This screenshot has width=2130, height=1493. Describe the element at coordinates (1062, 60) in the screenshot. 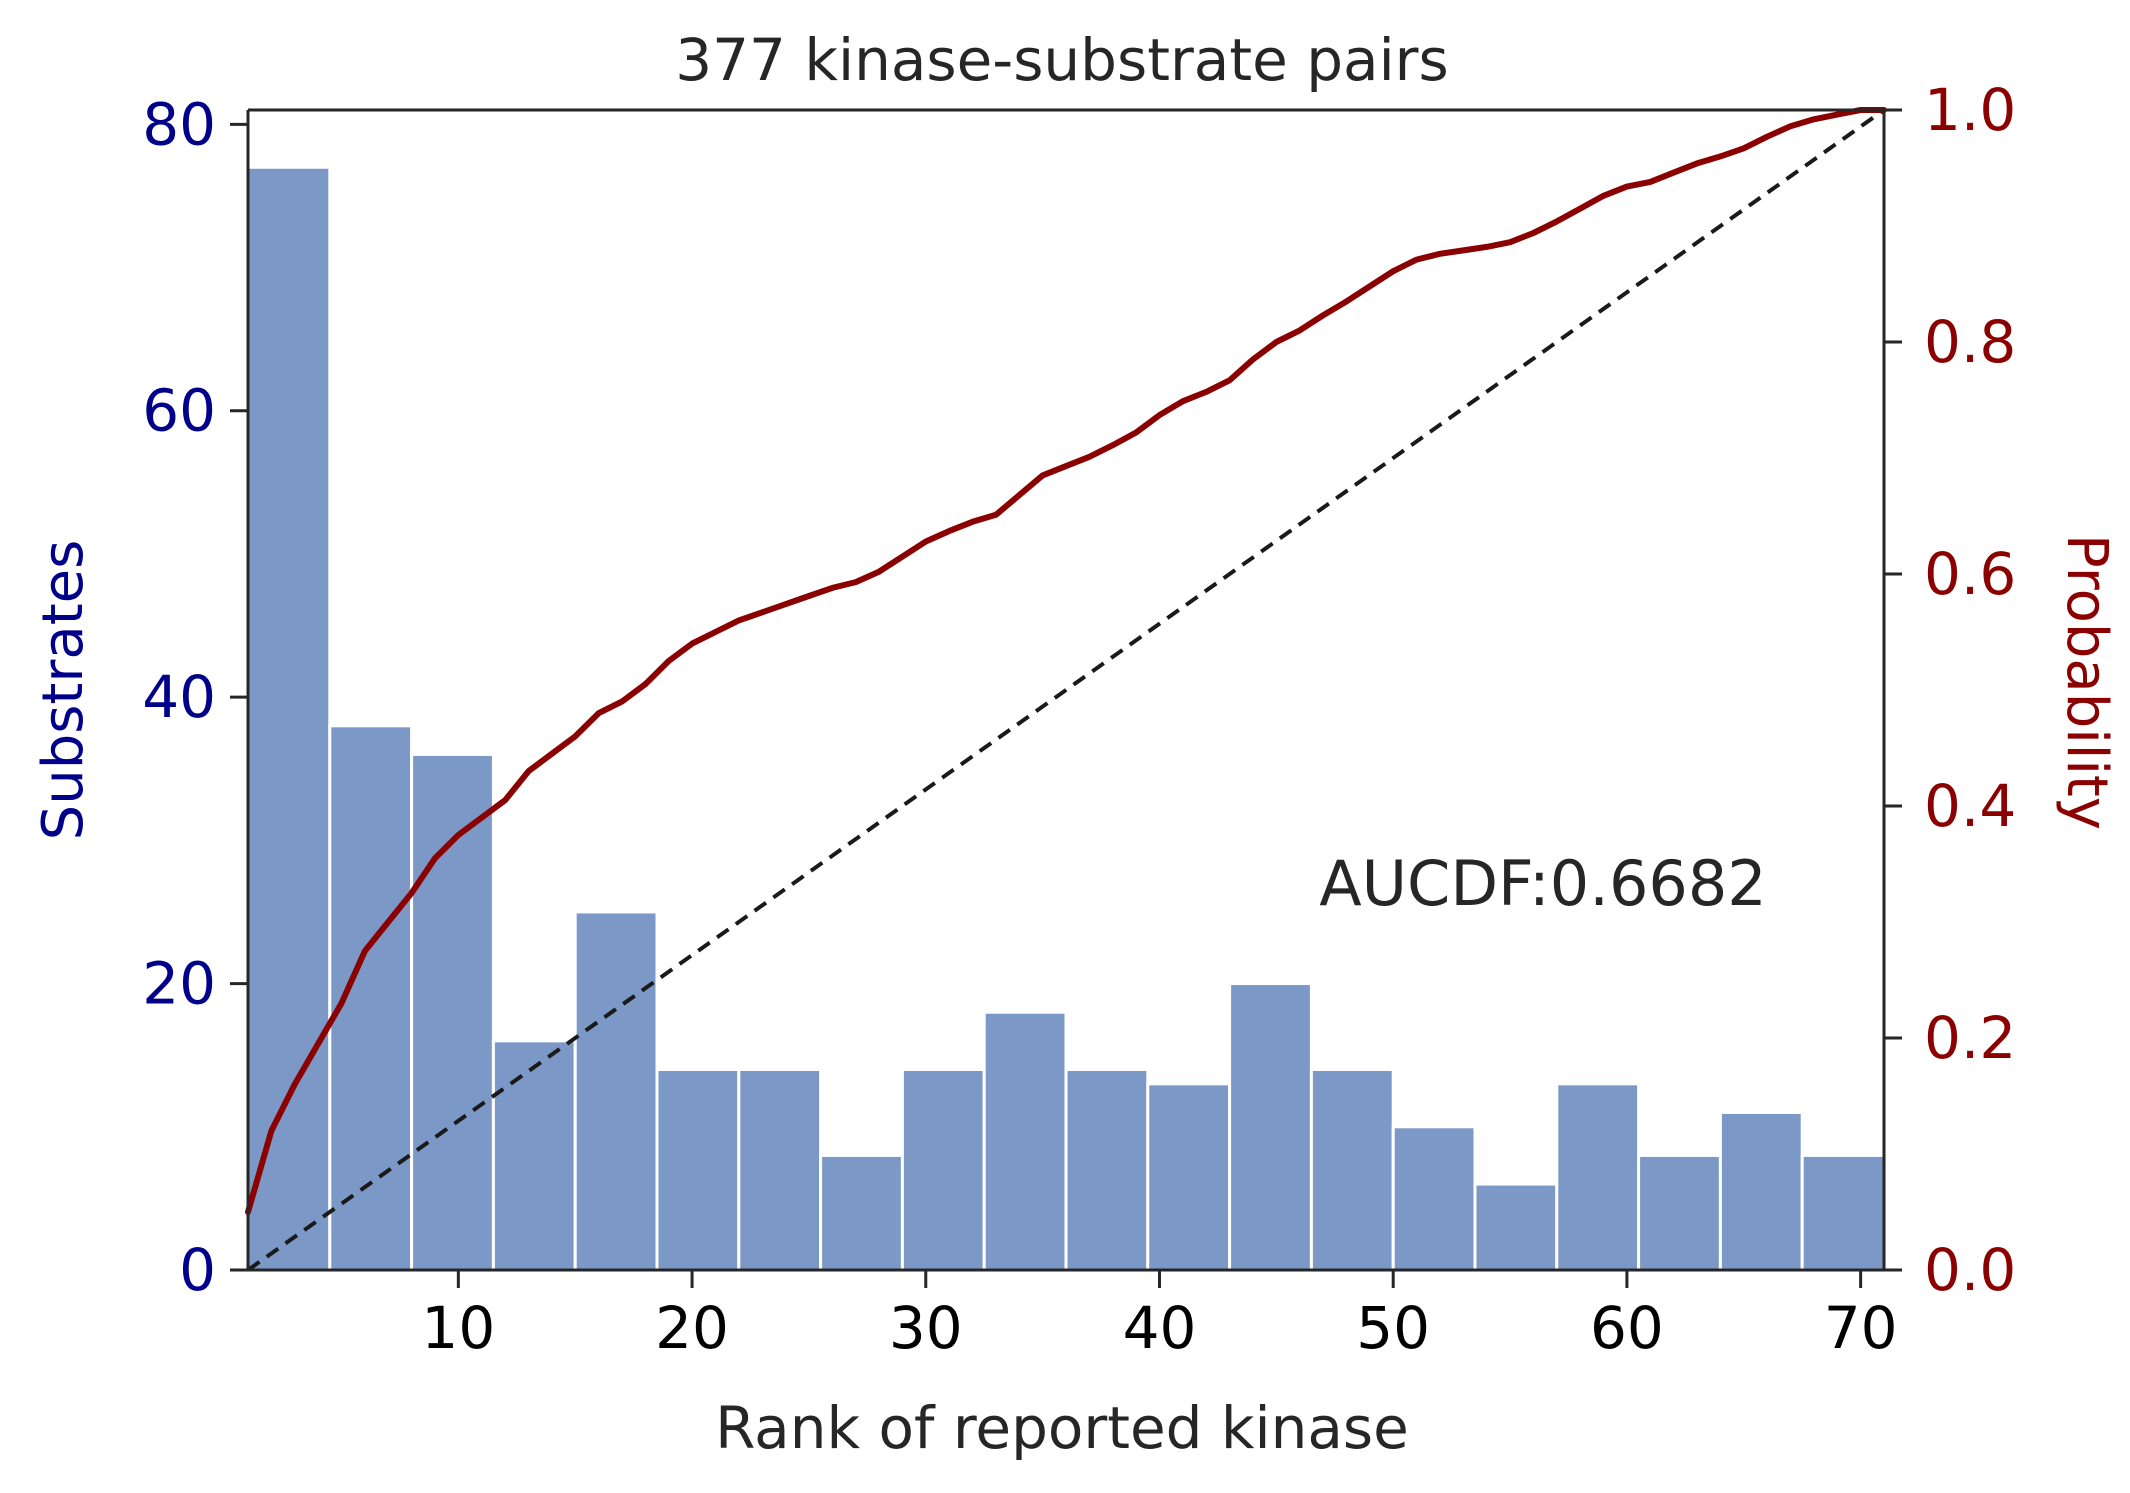

I see `chart-title: 377 kinase-substrate pairs` at that location.